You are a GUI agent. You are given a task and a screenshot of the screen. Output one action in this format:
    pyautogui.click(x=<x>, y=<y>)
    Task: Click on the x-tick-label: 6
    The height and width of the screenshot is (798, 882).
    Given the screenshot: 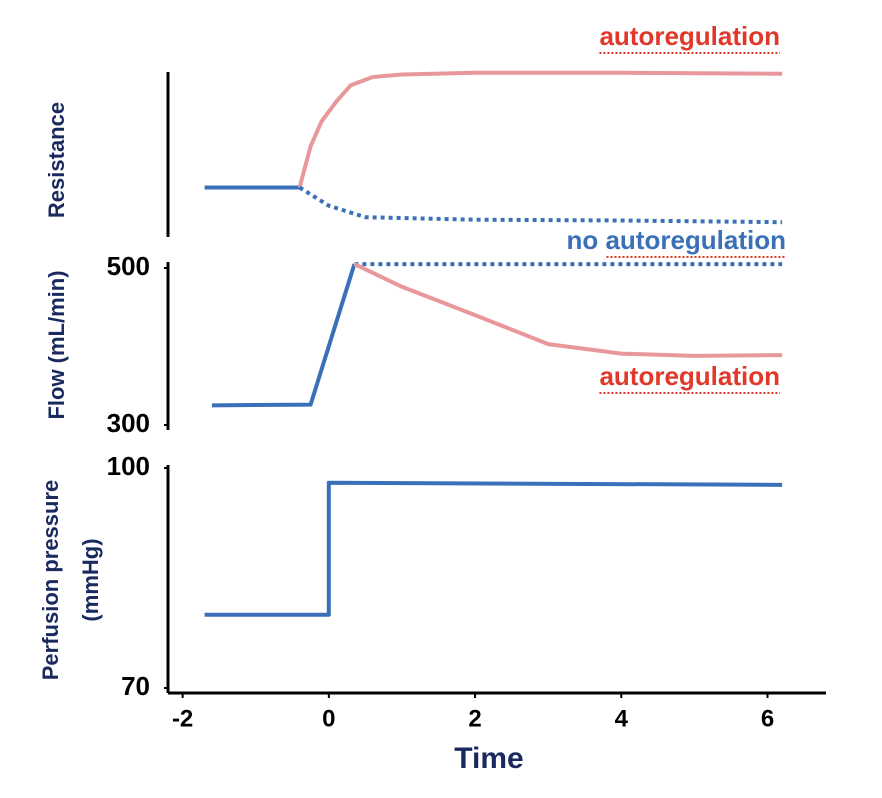 What is the action you would take?
    pyautogui.click(x=767, y=718)
    